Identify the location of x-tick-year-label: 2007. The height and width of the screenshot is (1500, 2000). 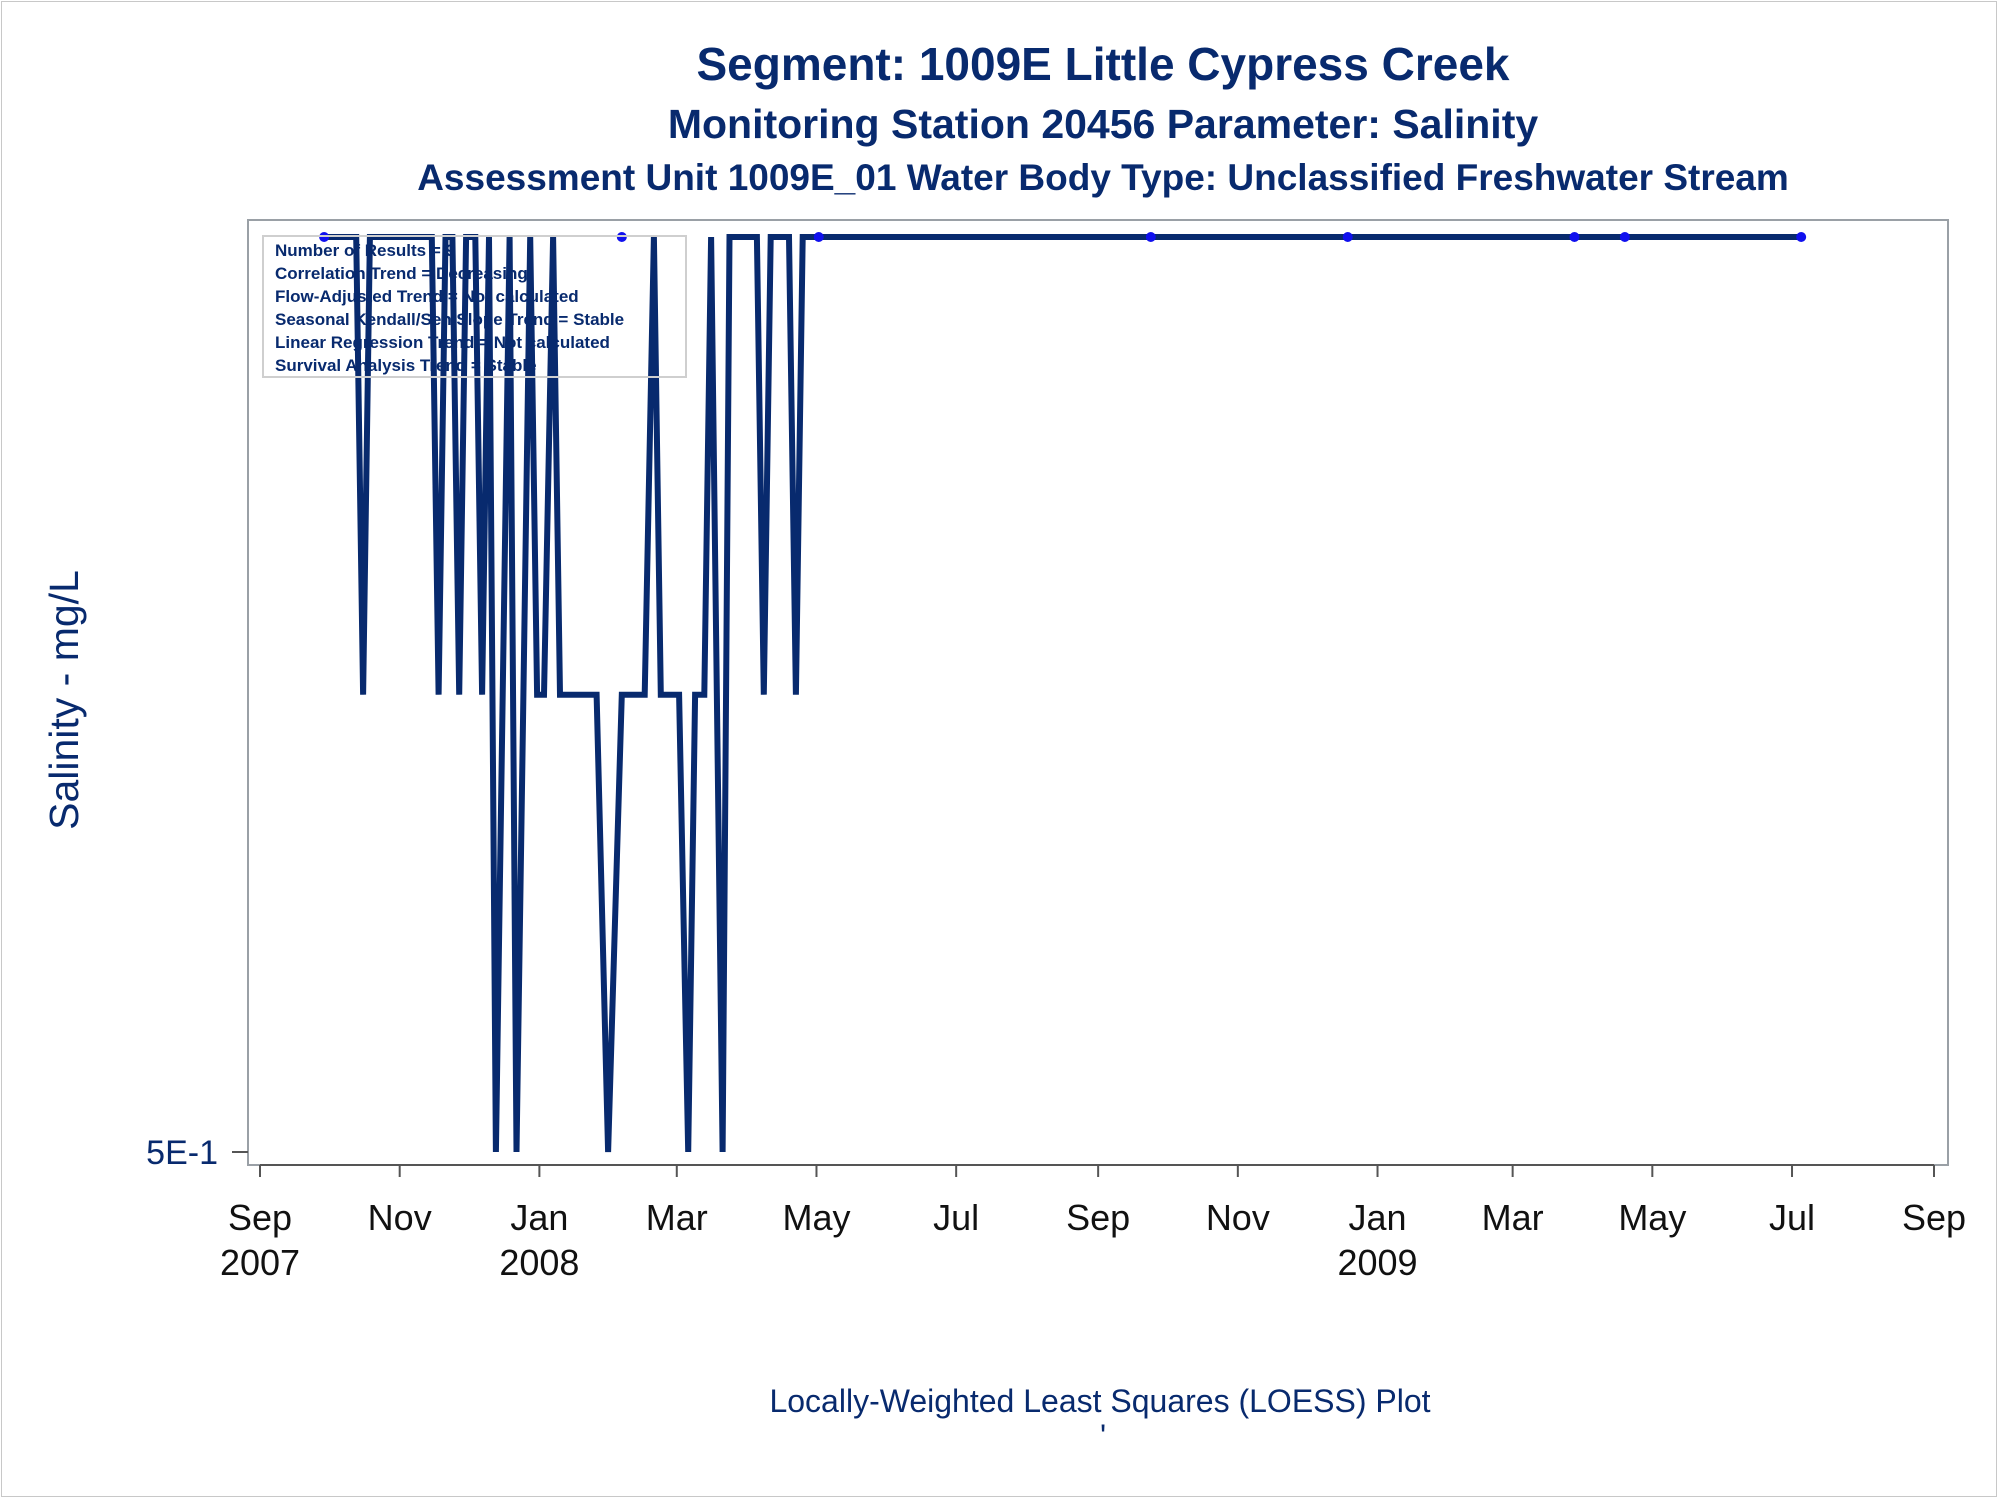
(260, 1262).